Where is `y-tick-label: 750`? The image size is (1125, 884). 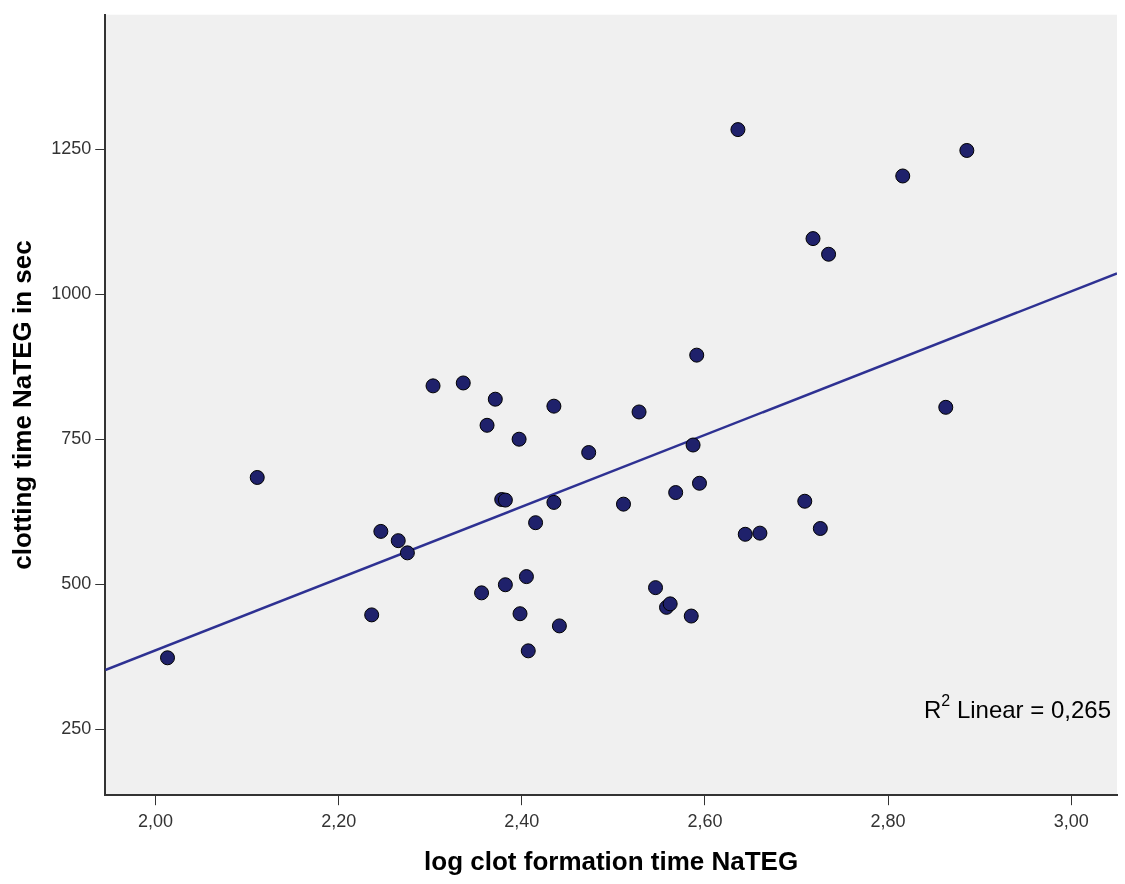 y-tick-label: 750 is located at coordinates (76, 438).